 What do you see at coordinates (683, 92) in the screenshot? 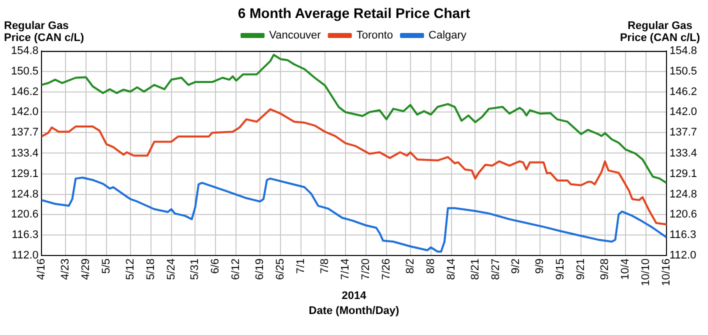
I see `y2-tick-label: 146.2` at bounding box center [683, 92].